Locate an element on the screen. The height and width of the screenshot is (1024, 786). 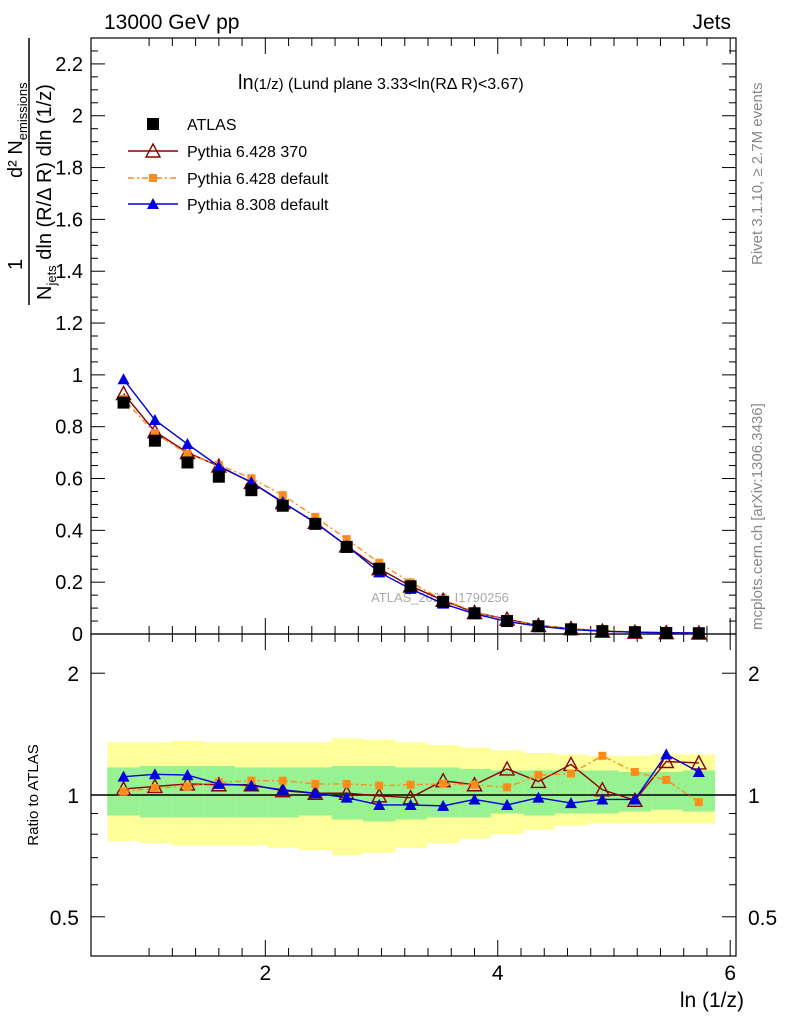
y-tick-label: 0 is located at coordinates (77, 635).